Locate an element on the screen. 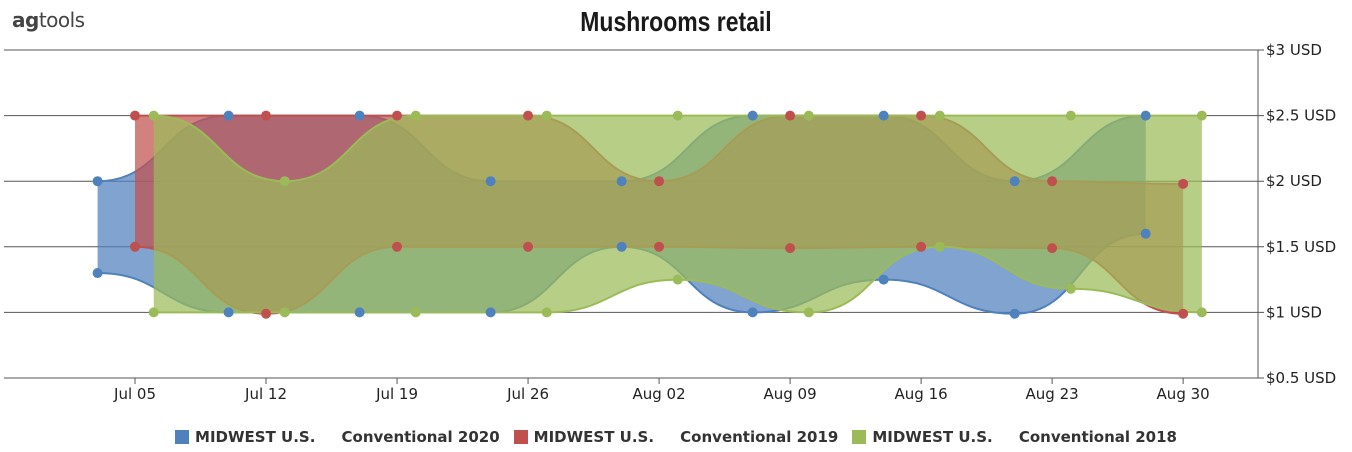 This screenshot has width=1352, height=452. y-tick-label: $0.5 USD is located at coordinates (1301, 378).